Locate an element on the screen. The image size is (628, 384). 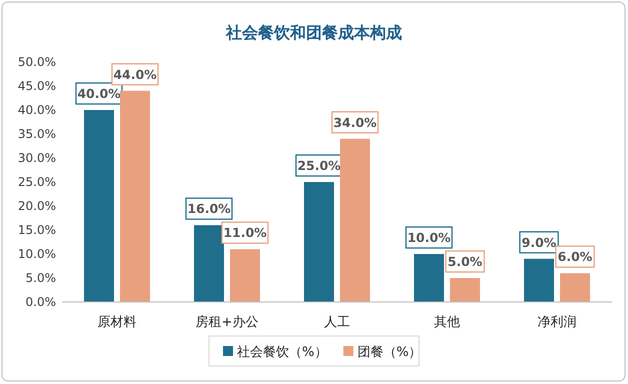
x-tick-label: 其他 is located at coordinates (447, 322).